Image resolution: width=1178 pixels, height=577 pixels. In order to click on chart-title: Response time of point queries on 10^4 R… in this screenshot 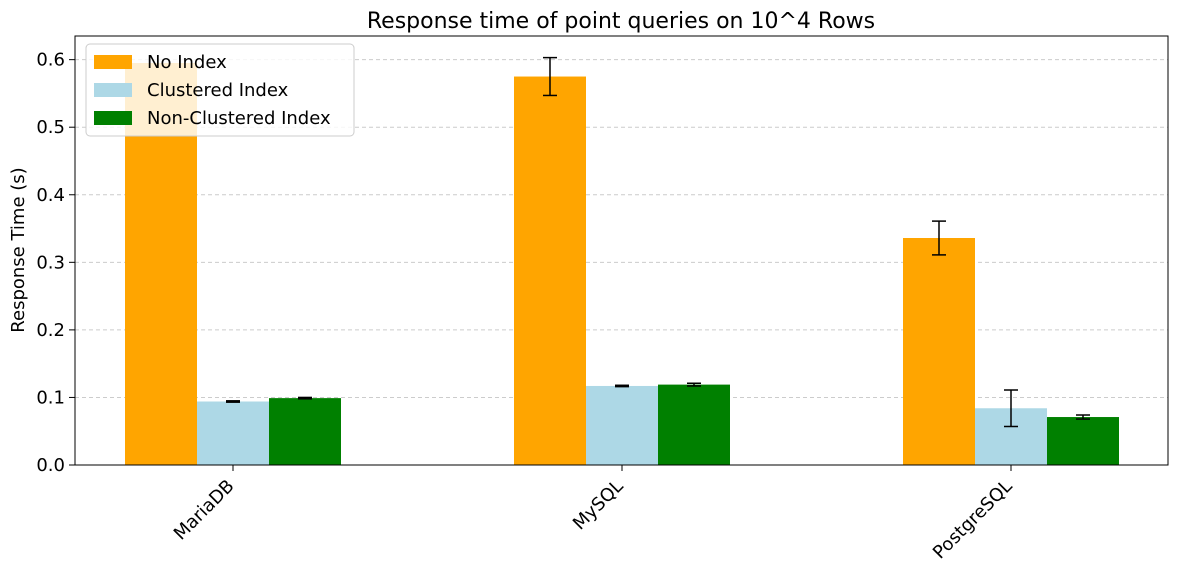, I will do `click(621, 21)`.